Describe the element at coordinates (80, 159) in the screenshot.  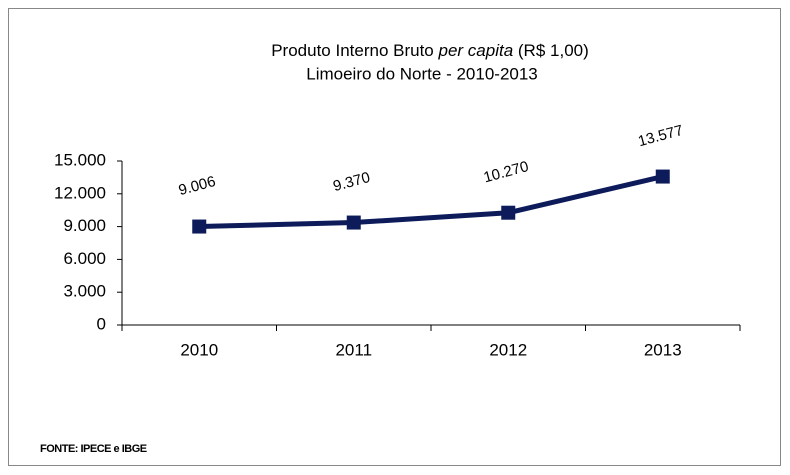
I see `y-tick-label: 15.000` at that location.